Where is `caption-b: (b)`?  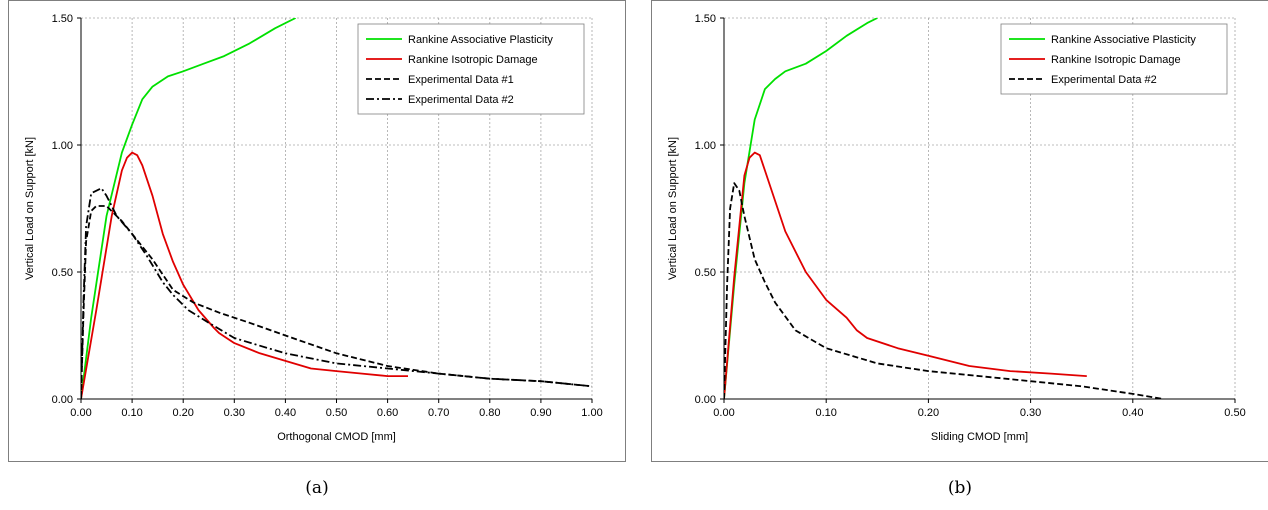
caption-b: (b) is located at coordinates (960, 488).